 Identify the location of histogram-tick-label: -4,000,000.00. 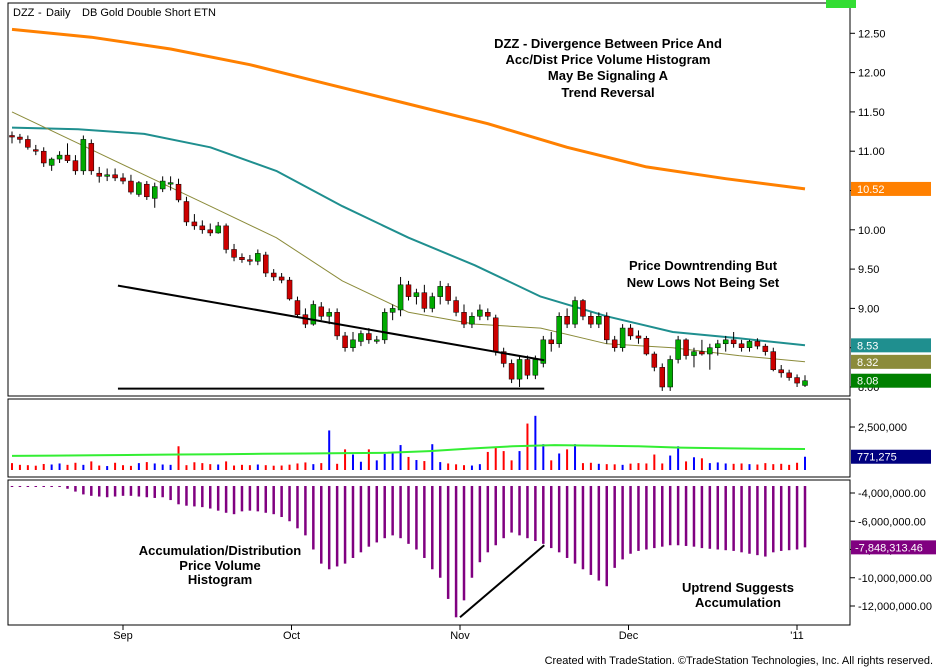
(892, 494).